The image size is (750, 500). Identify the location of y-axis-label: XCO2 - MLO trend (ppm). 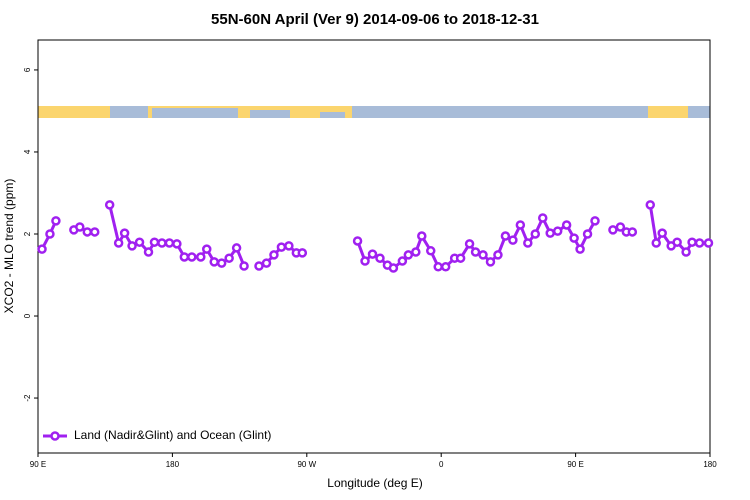
(9, 246).